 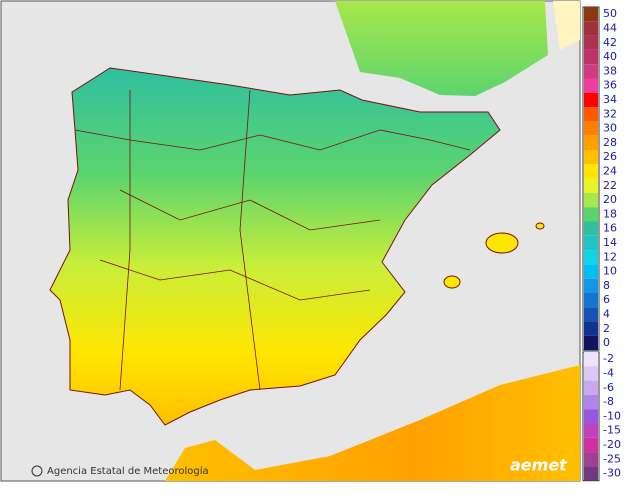 I want to click on legend-label: -6, so click(x=608, y=387).